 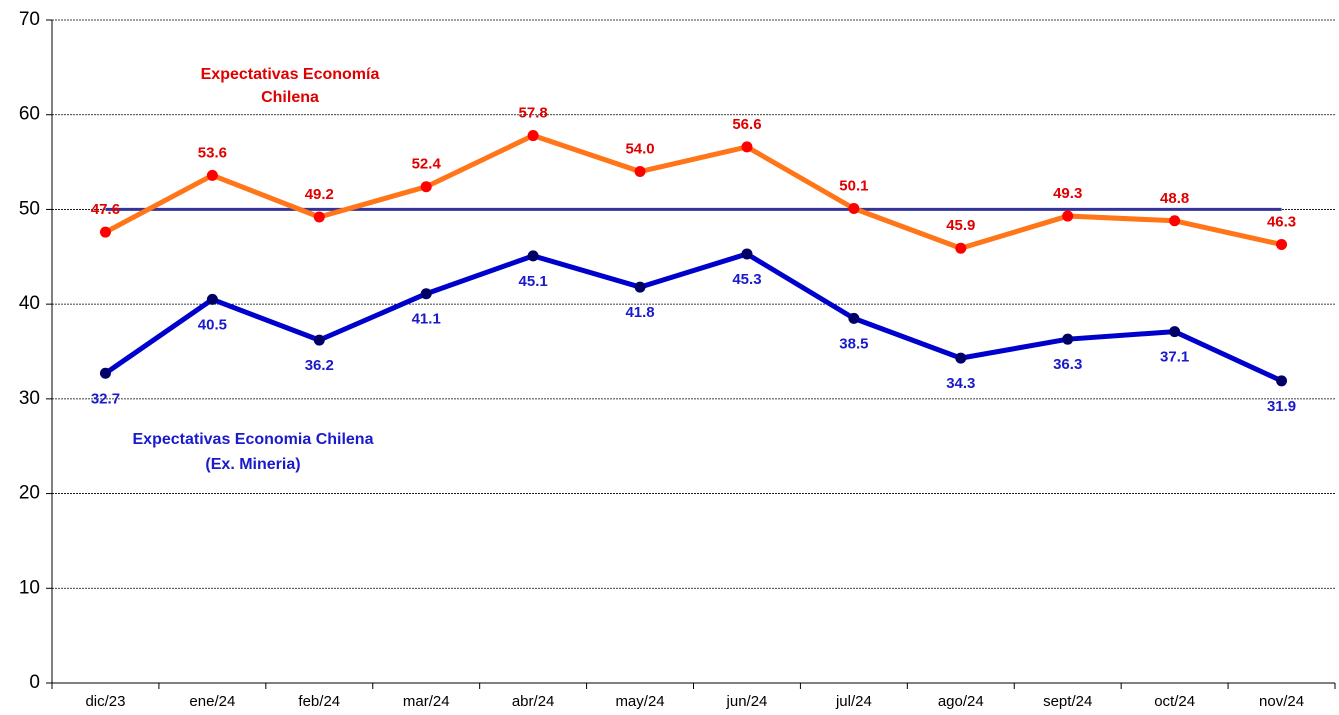 What do you see at coordinates (533, 113) in the screenshot?
I see `value-label: 57.8` at bounding box center [533, 113].